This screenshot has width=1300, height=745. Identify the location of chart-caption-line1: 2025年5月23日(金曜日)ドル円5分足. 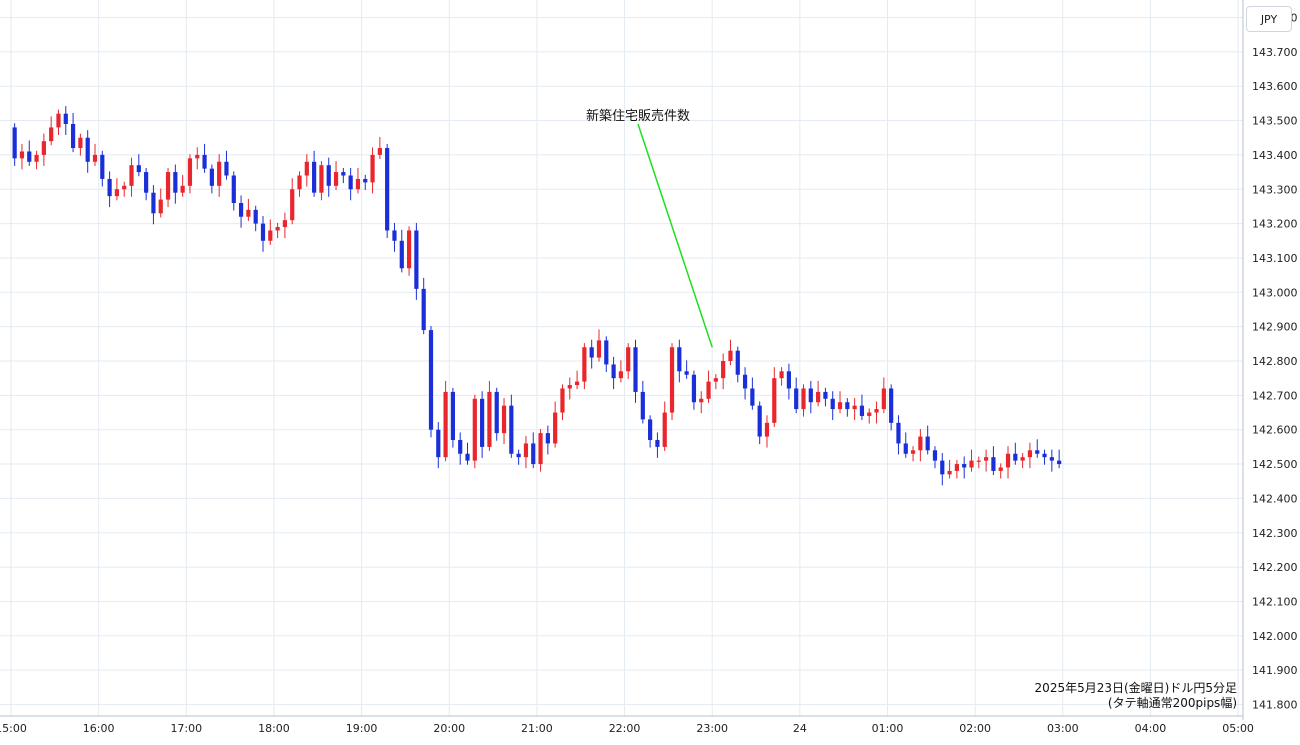
(1136, 687).